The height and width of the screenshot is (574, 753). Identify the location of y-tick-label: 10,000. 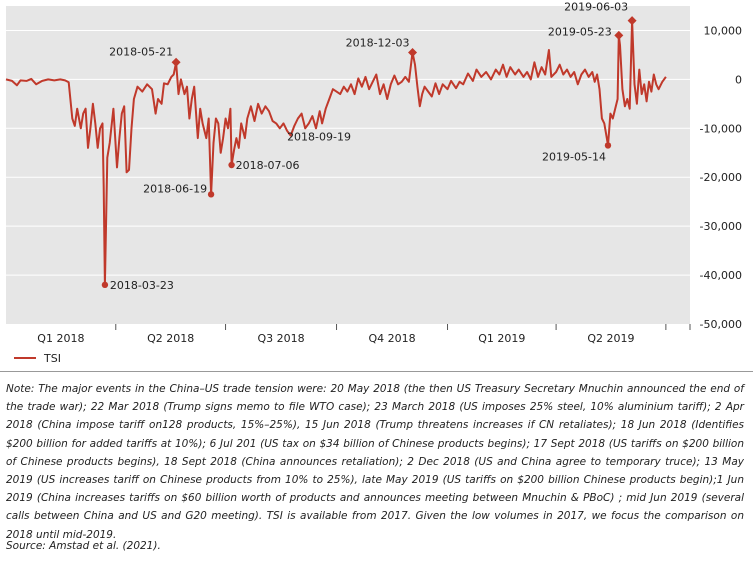
(723, 30).